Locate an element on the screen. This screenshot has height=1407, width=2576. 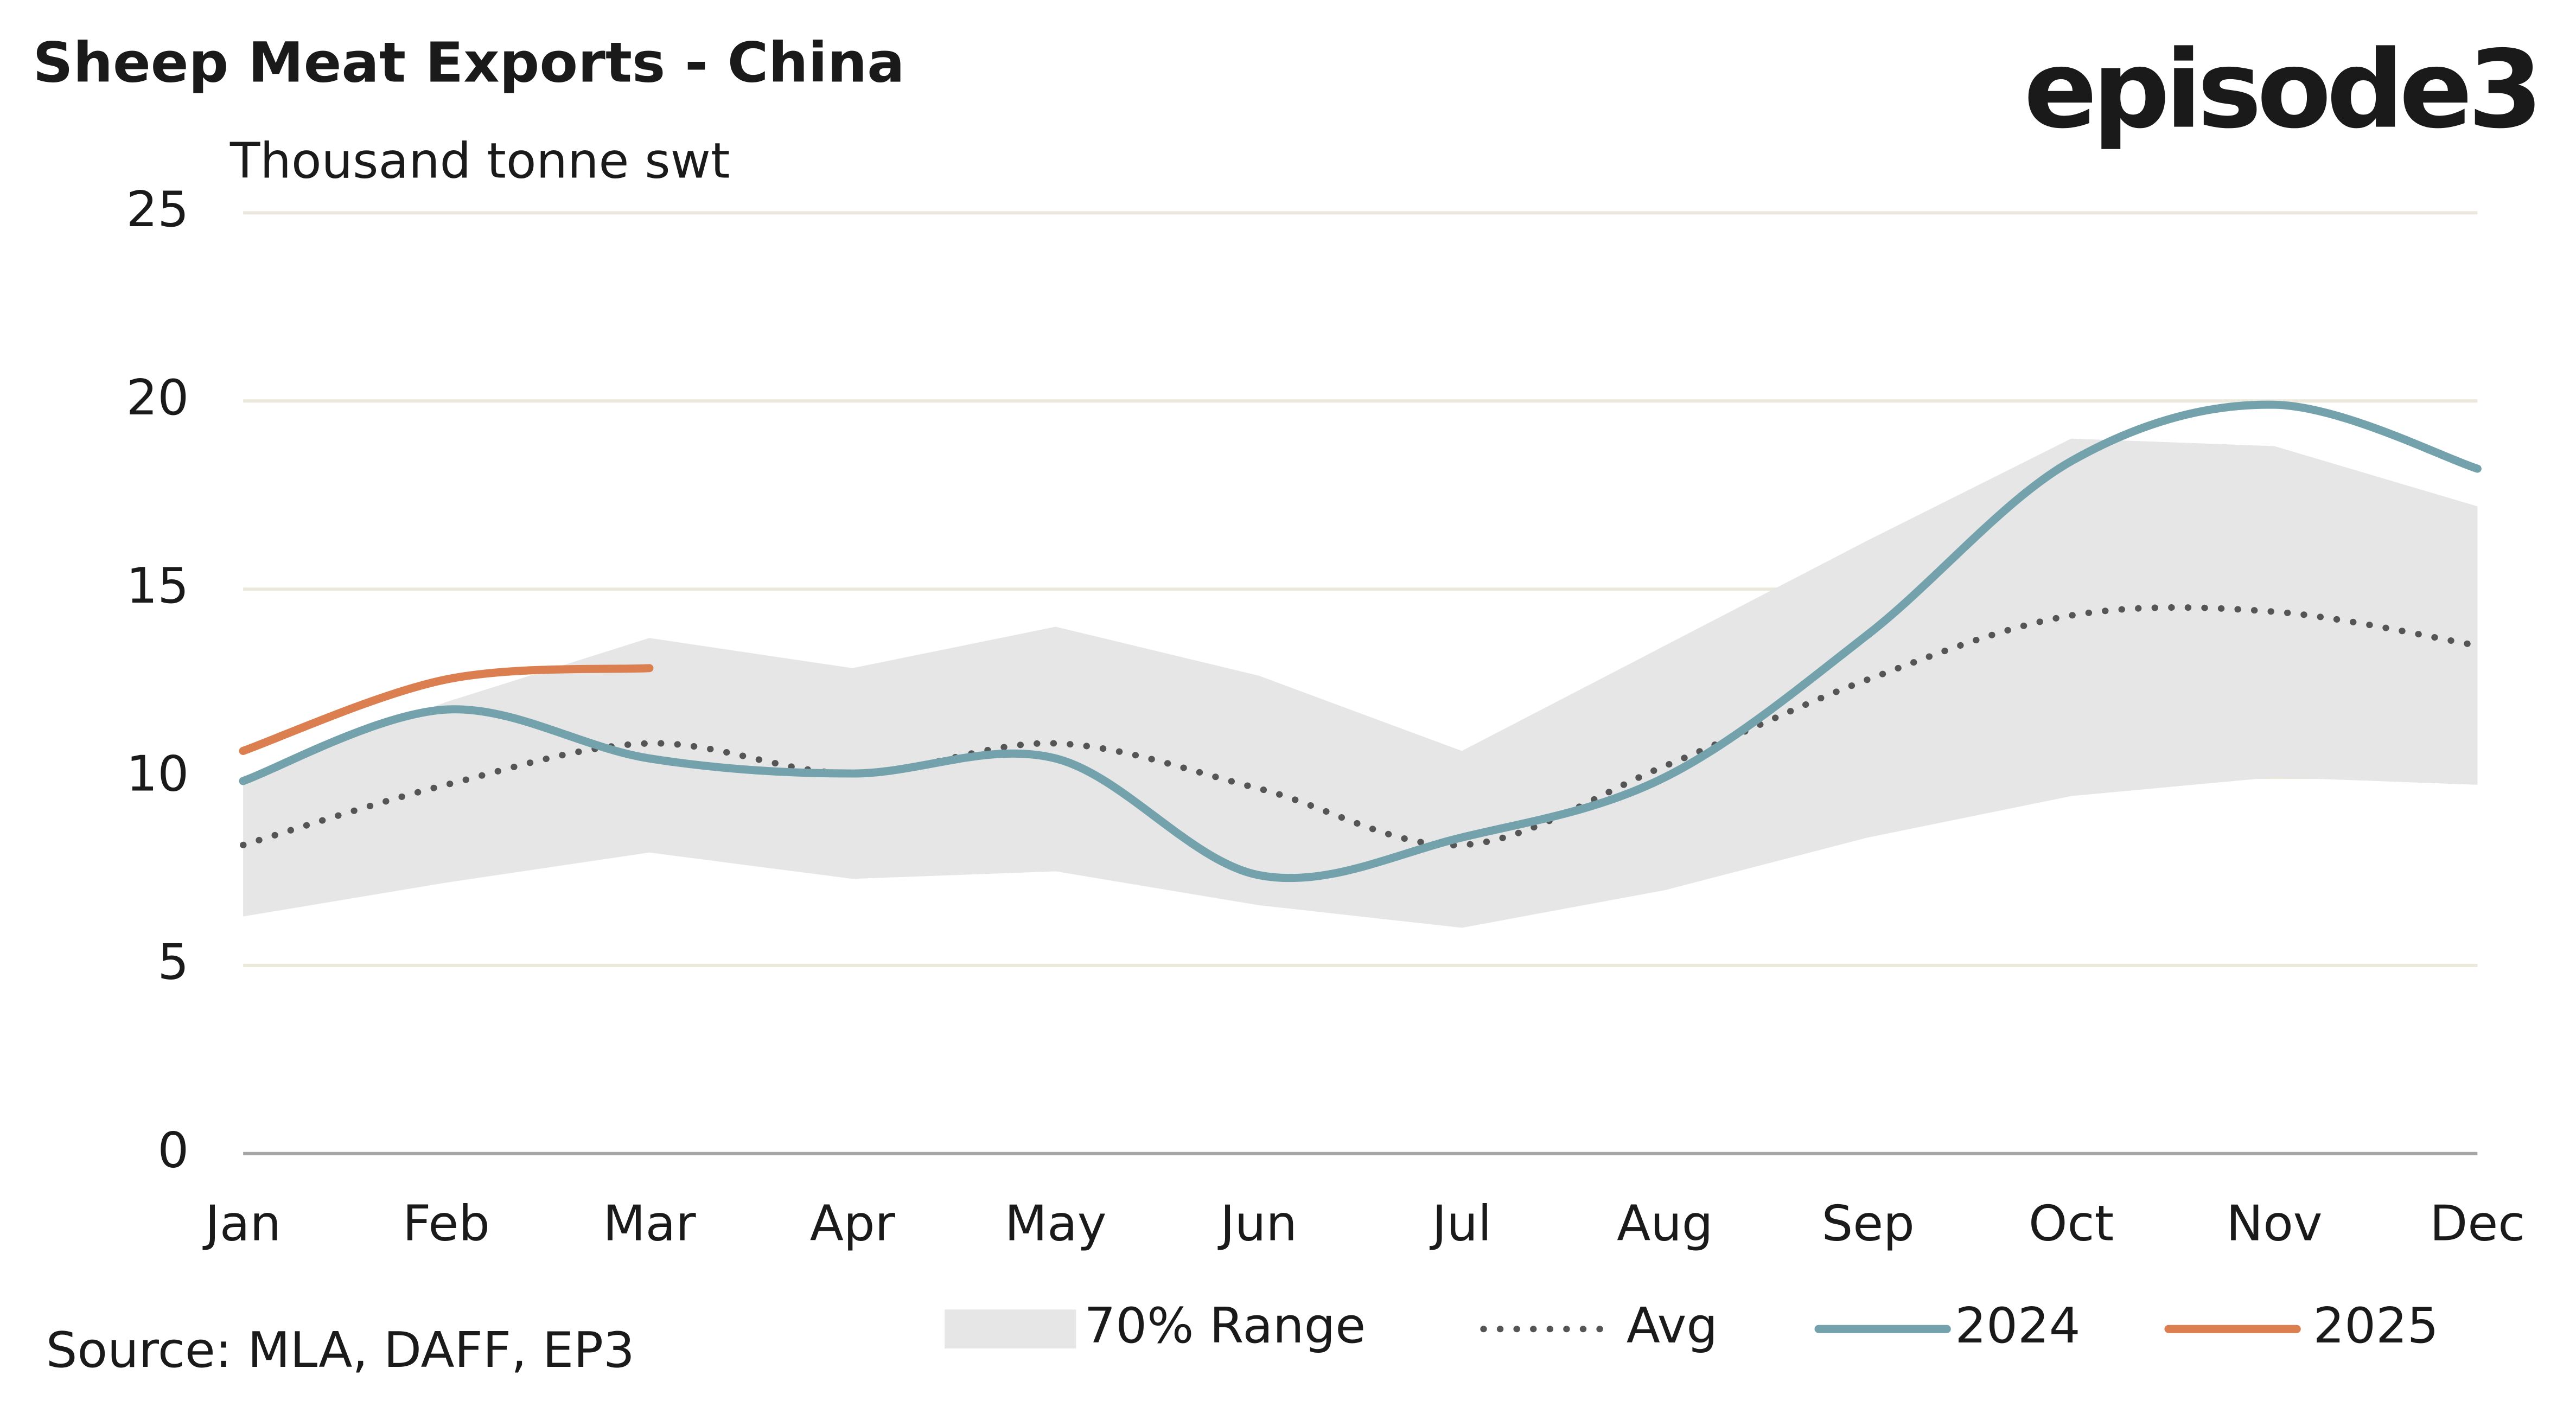
x-tick-label: Jan is located at coordinates (241, 1223).